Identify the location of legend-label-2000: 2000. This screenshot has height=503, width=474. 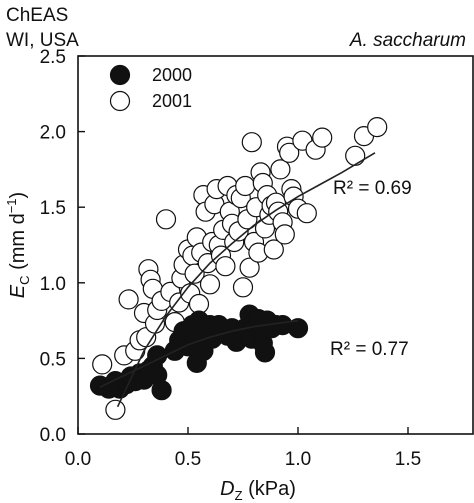
(172, 75).